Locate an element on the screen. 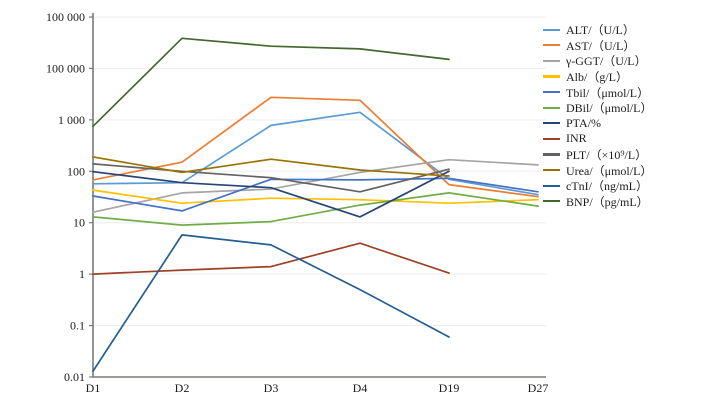 The width and height of the screenshot is (719, 414). legend-item-inr: INR is located at coordinates (631, 139).